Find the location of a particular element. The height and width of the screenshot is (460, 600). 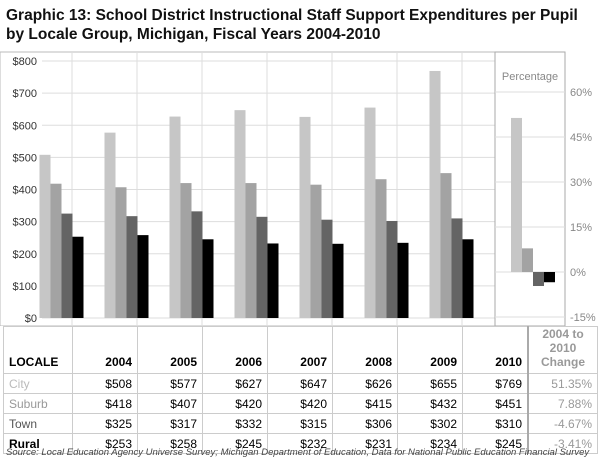

value-cell: $627 is located at coordinates (235, 383).